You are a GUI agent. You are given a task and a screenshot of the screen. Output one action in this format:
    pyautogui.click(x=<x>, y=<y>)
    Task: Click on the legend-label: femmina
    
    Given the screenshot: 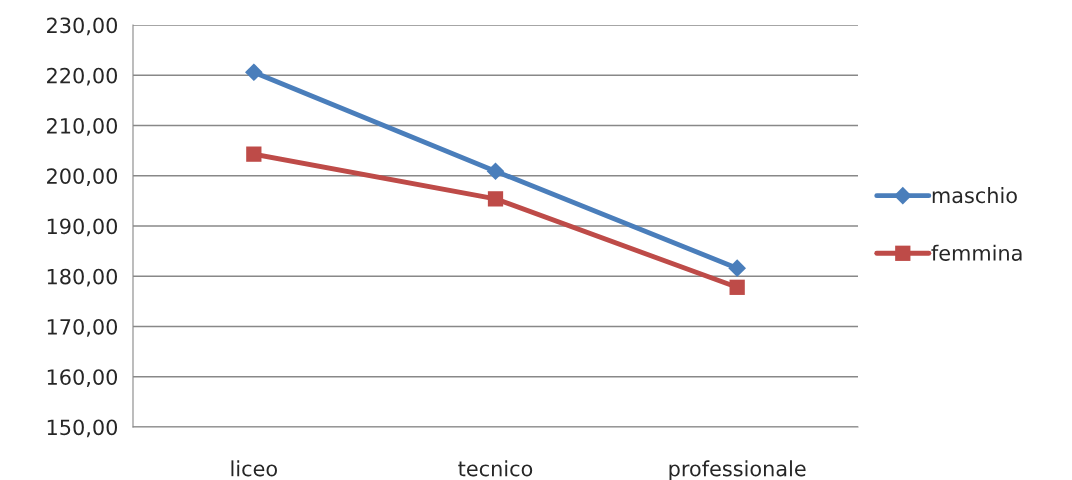 What is the action you would take?
    pyautogui.click(x=976, y=252)
    